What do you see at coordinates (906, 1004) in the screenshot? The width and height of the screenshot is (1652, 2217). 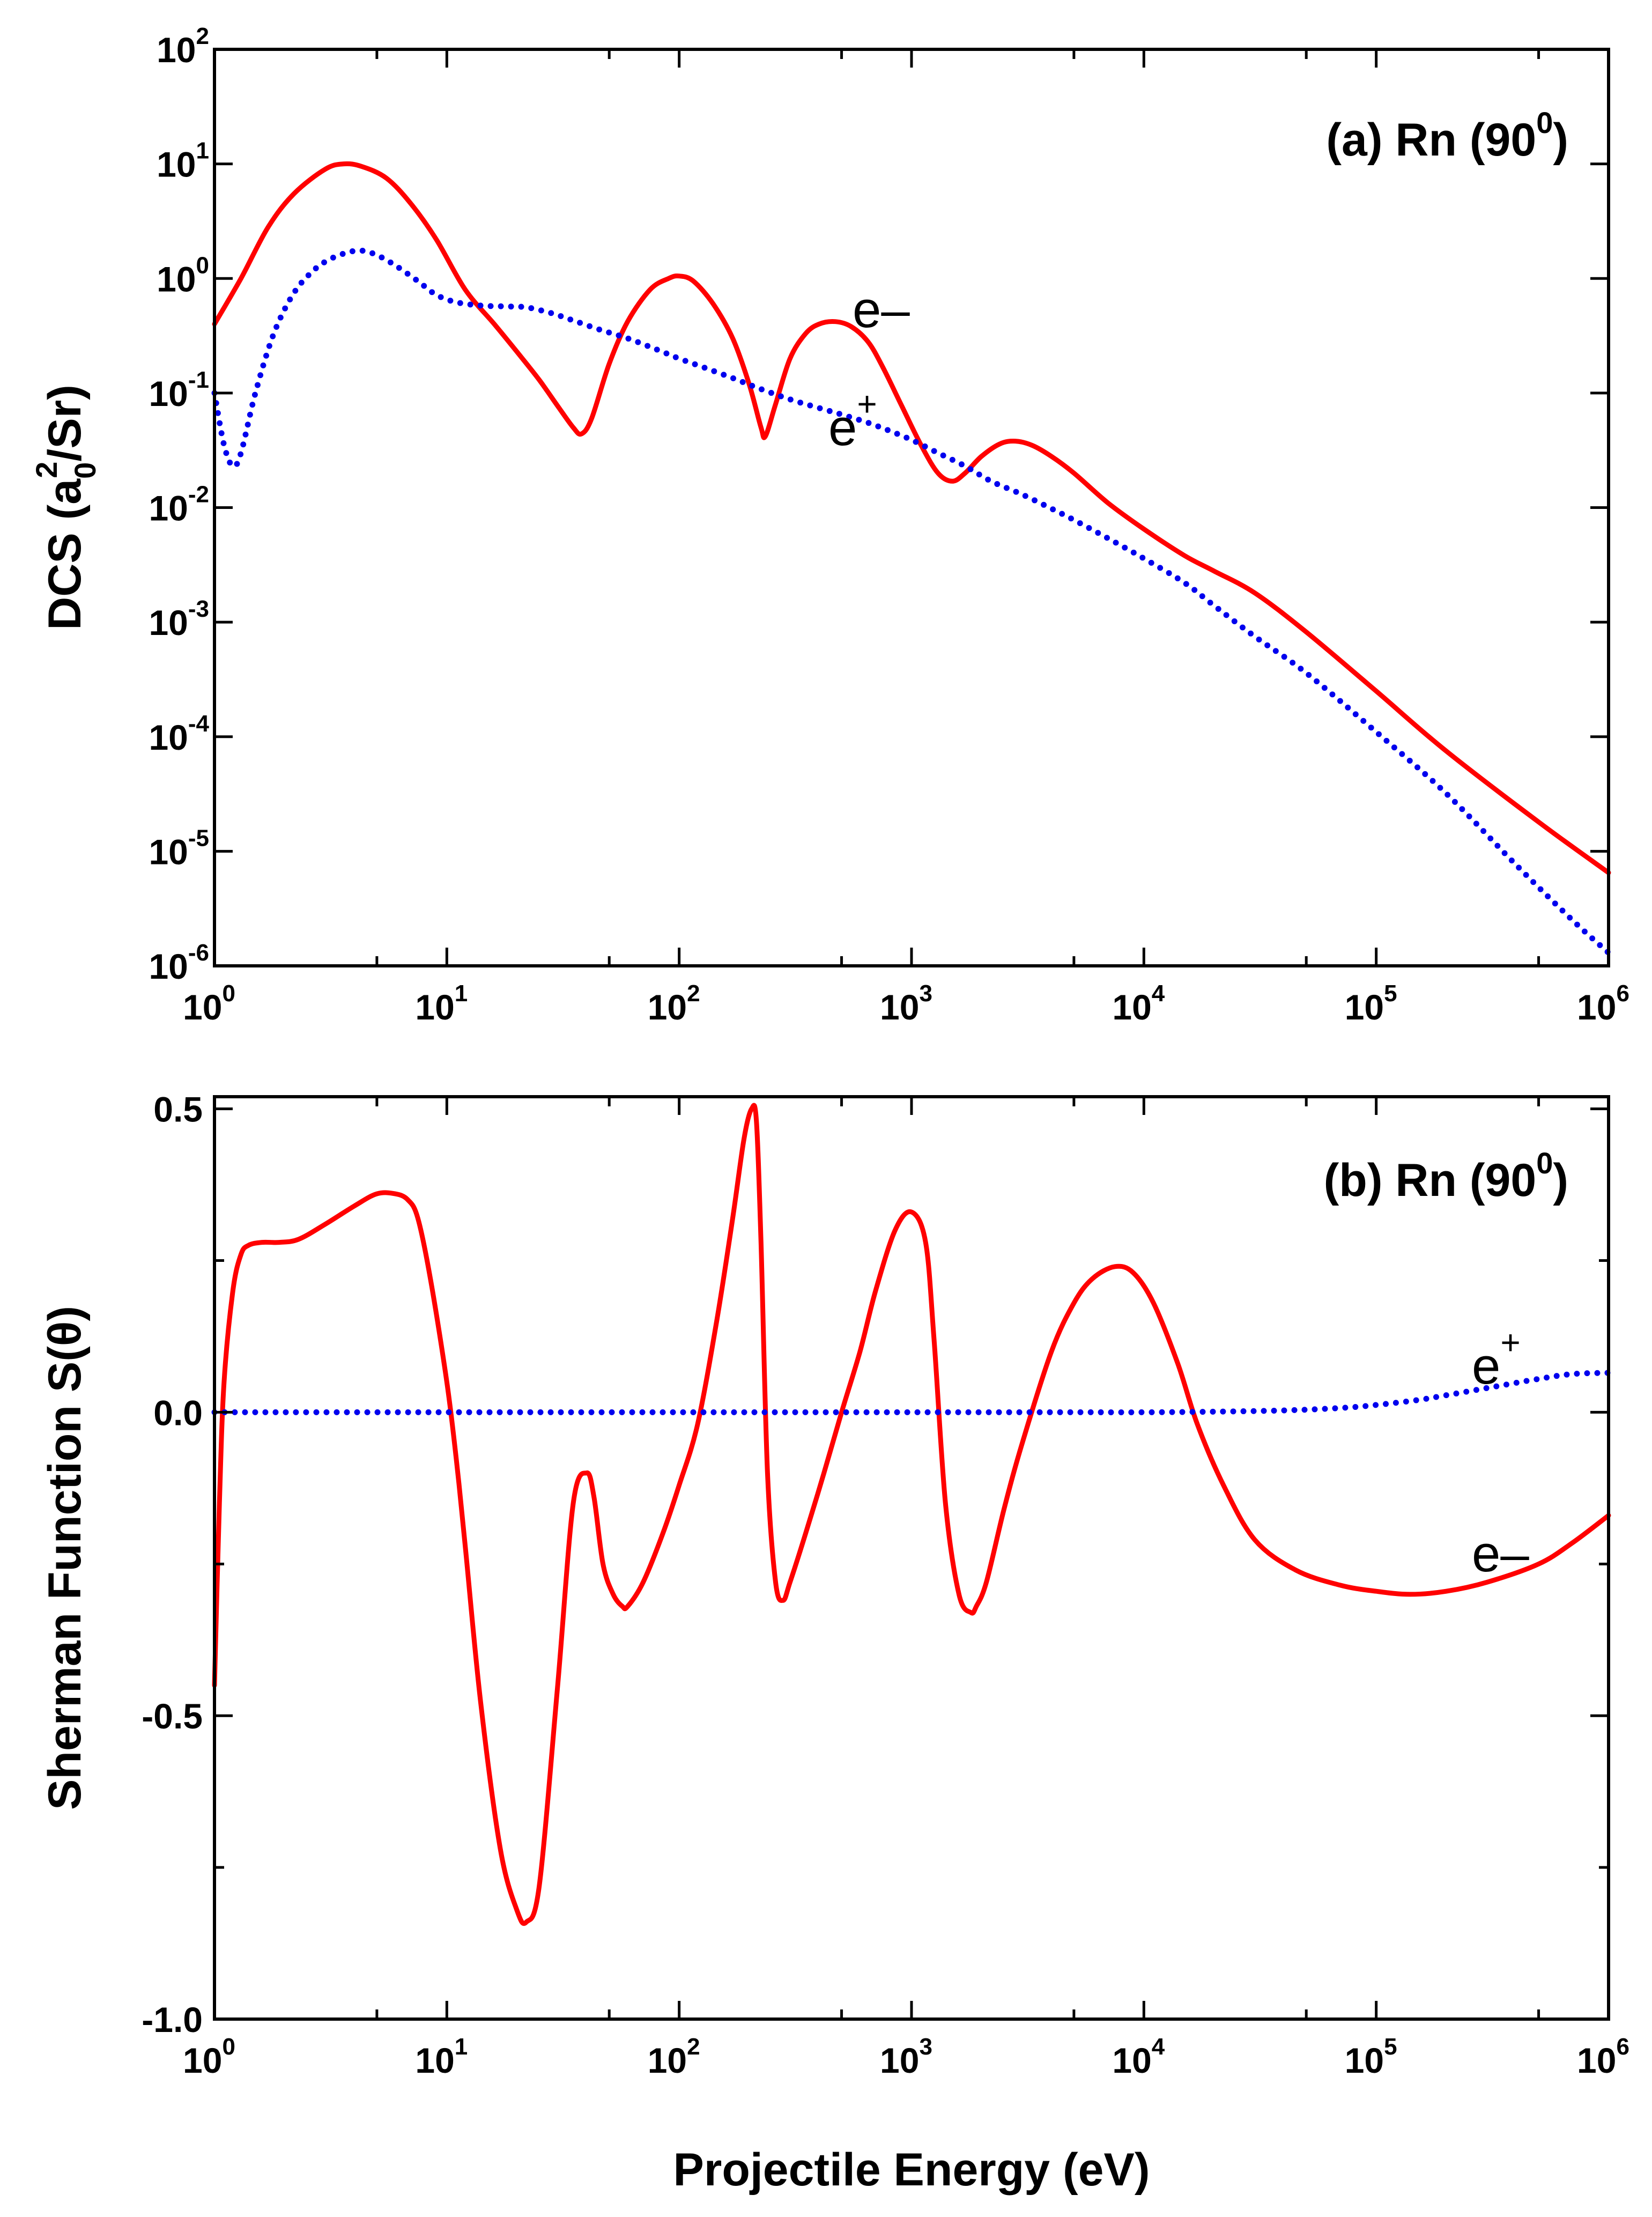 I see `panel-a-xtick-label: 10³` at bounding box center [906, 1004].